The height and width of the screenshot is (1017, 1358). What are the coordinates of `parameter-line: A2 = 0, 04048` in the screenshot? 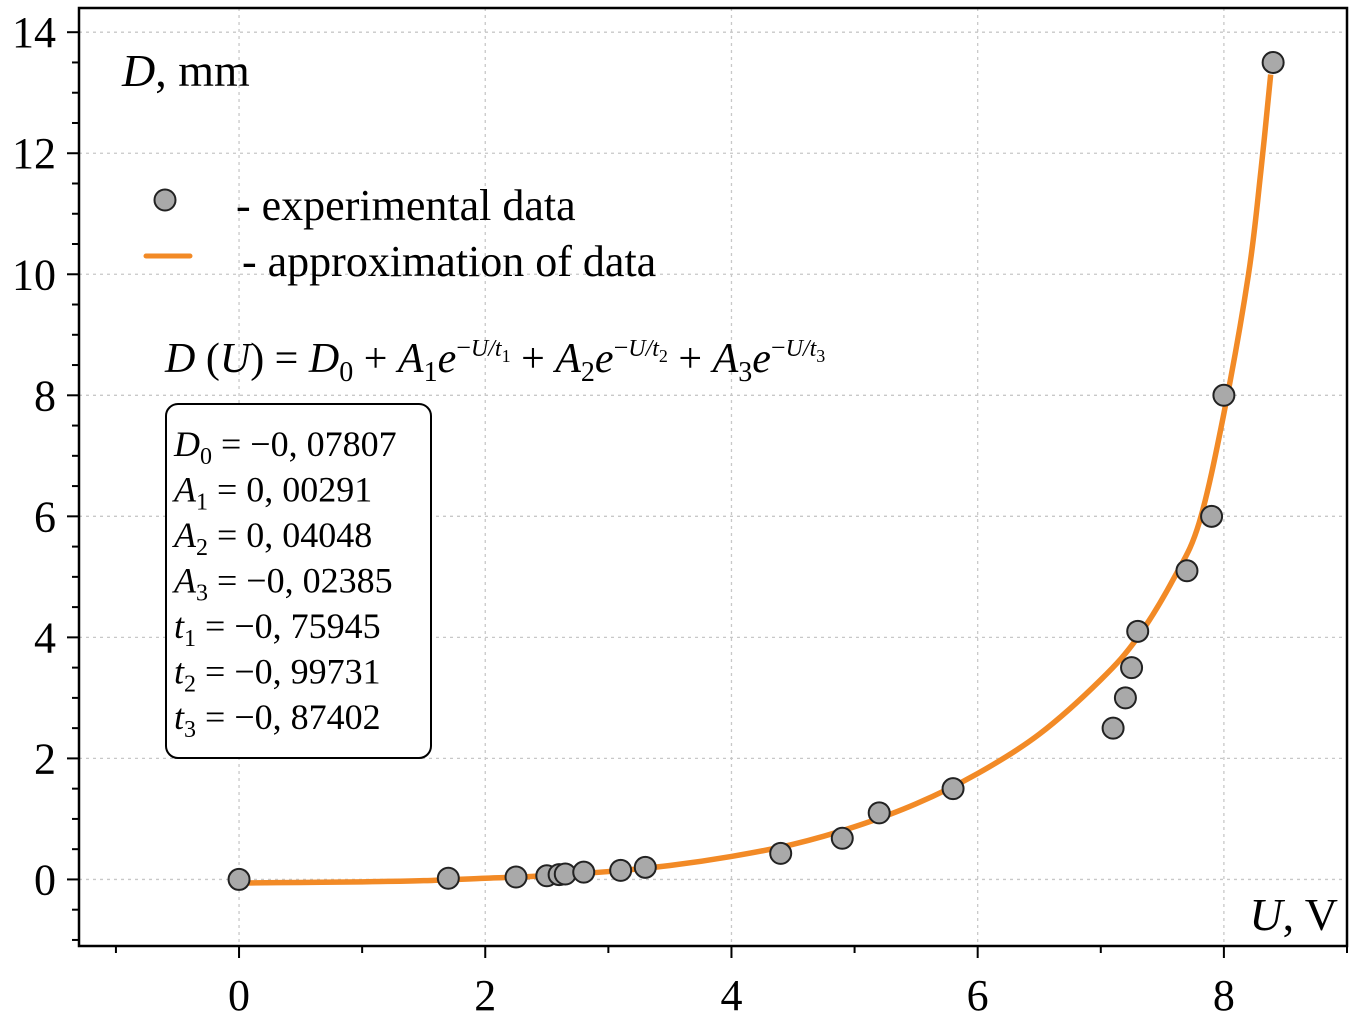 It's located at (272, 538).